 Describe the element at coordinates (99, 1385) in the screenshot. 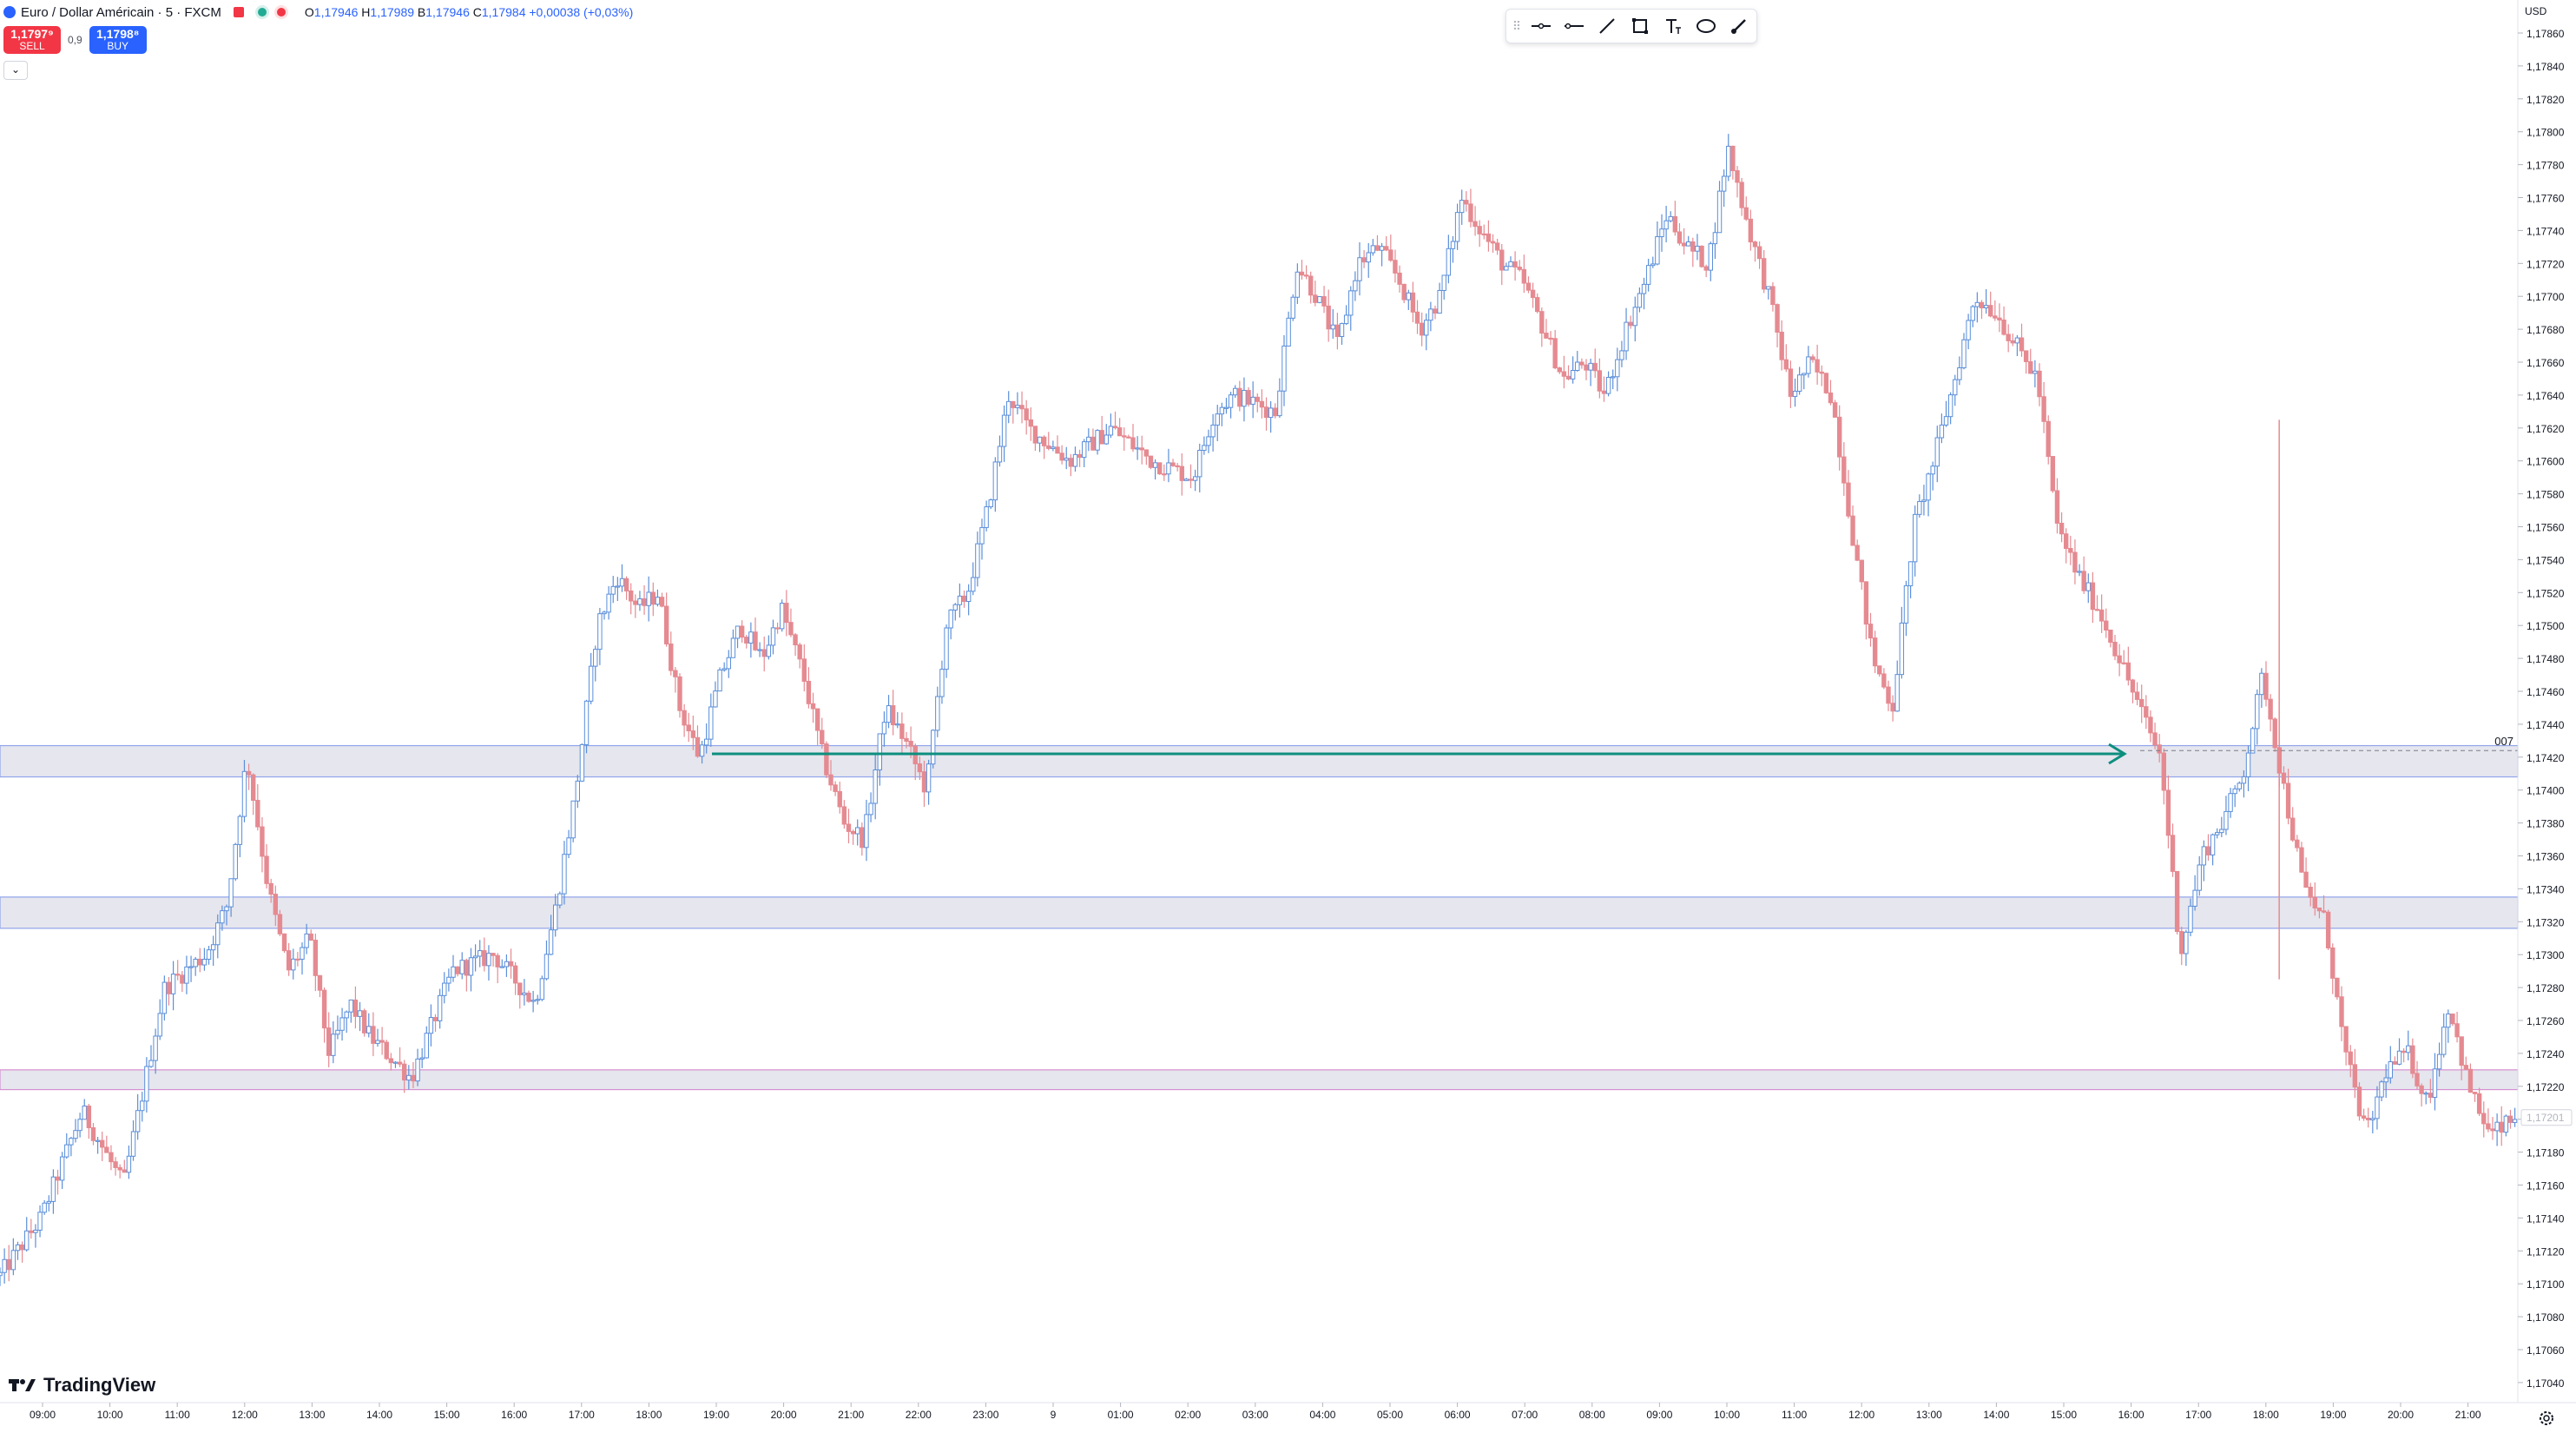

I see `tradingview-logo-text: TradingView` at that location.